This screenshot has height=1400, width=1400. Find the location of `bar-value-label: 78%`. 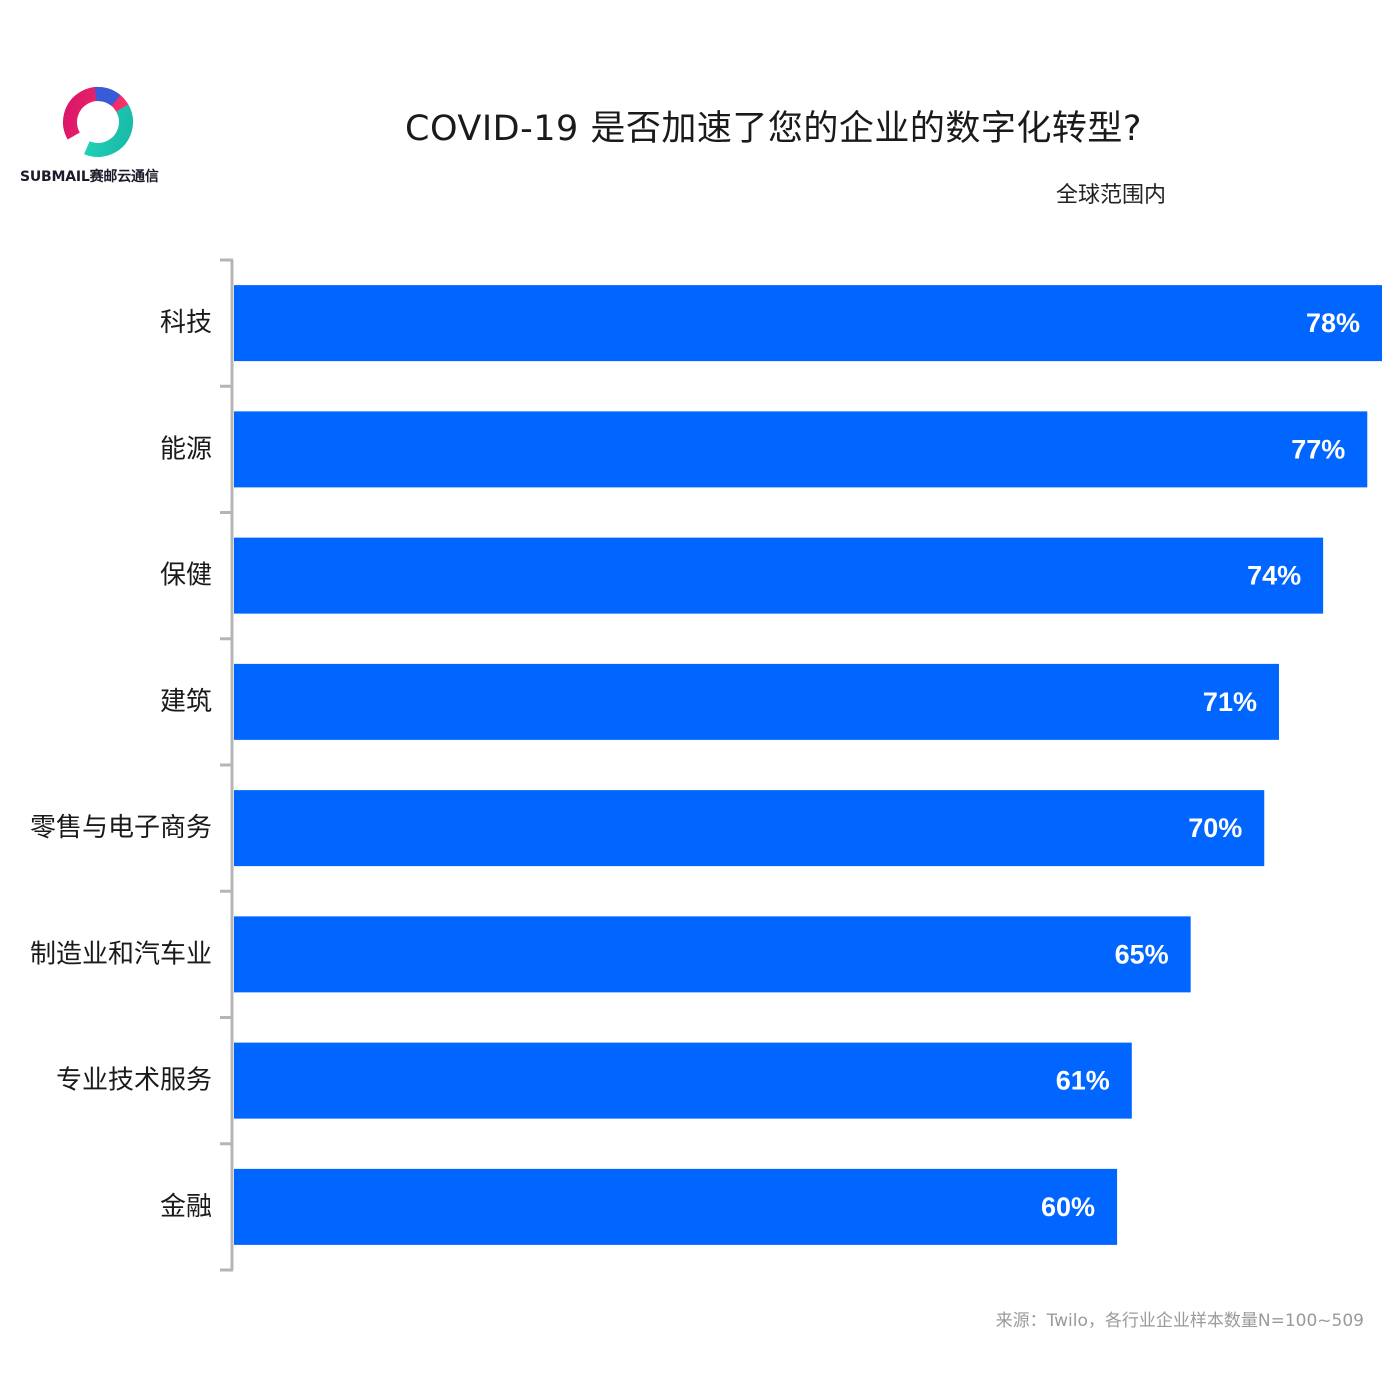

bar-value-label: 78% is located at coordinates (1333, 323).